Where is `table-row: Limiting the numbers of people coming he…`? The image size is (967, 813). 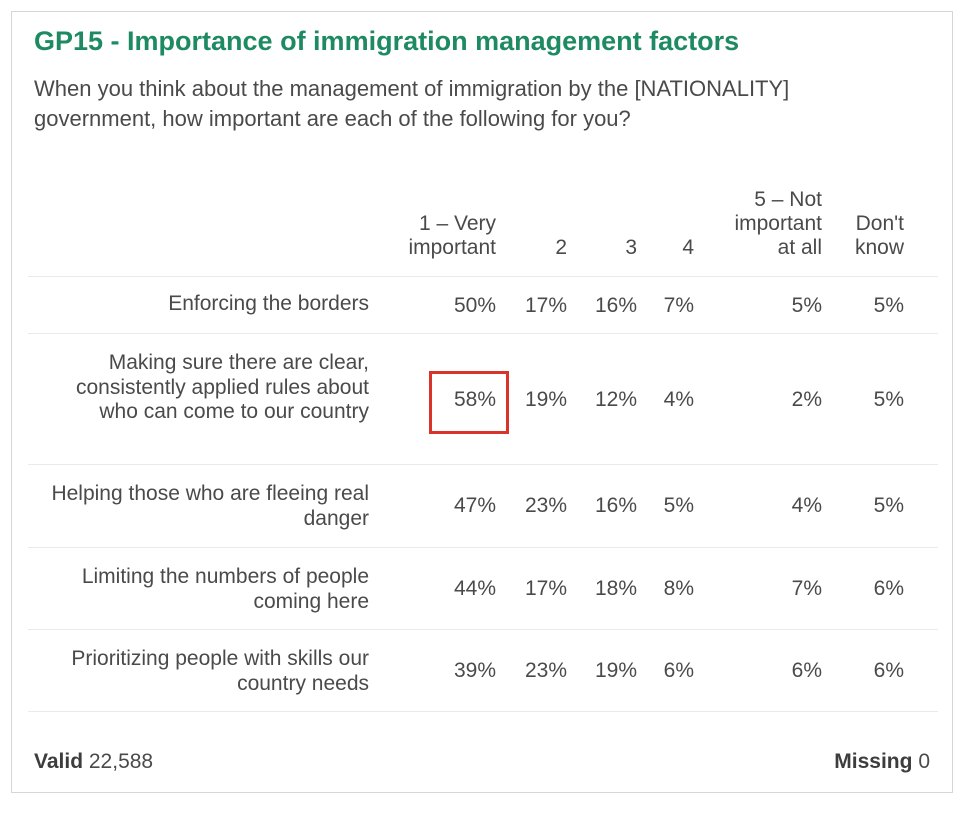 table-row: Limiting the numbers of people coming he… is located at coordinates (482, 589).